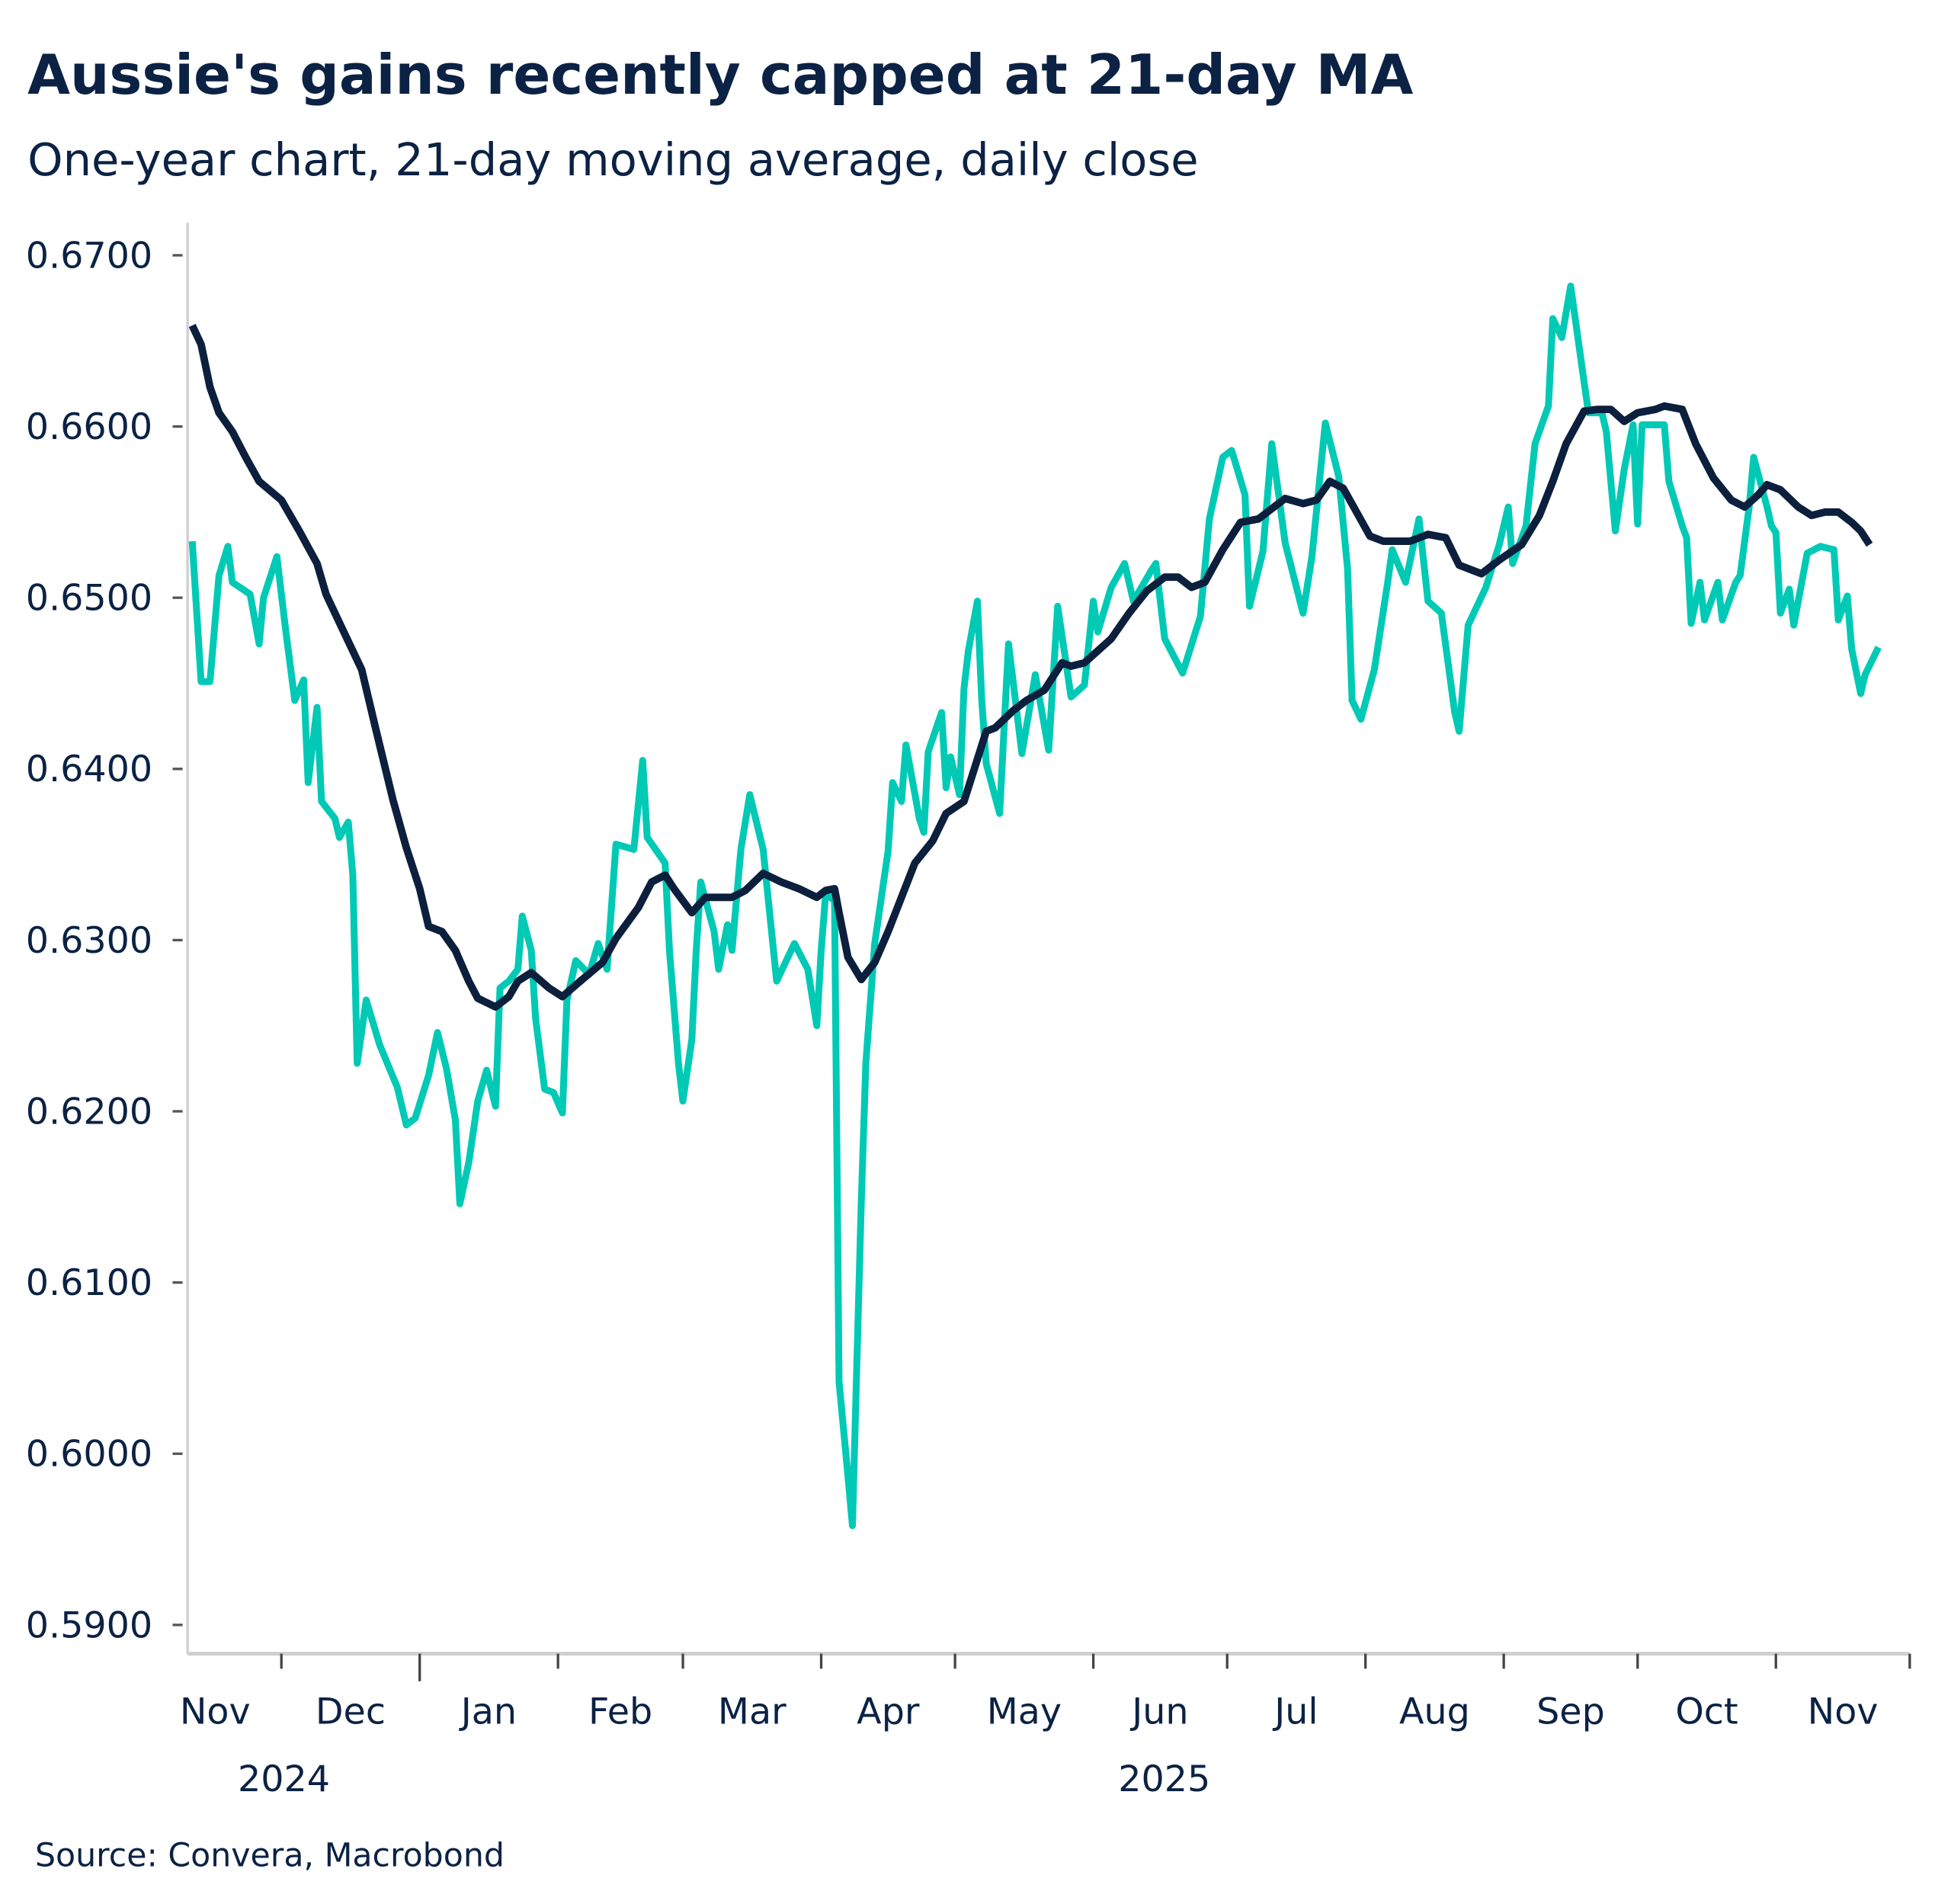 Image resolution: width=1951 pixels, height=1904 pixels. I want to click on y-tick-label: 0.6700, so click(89, 256).